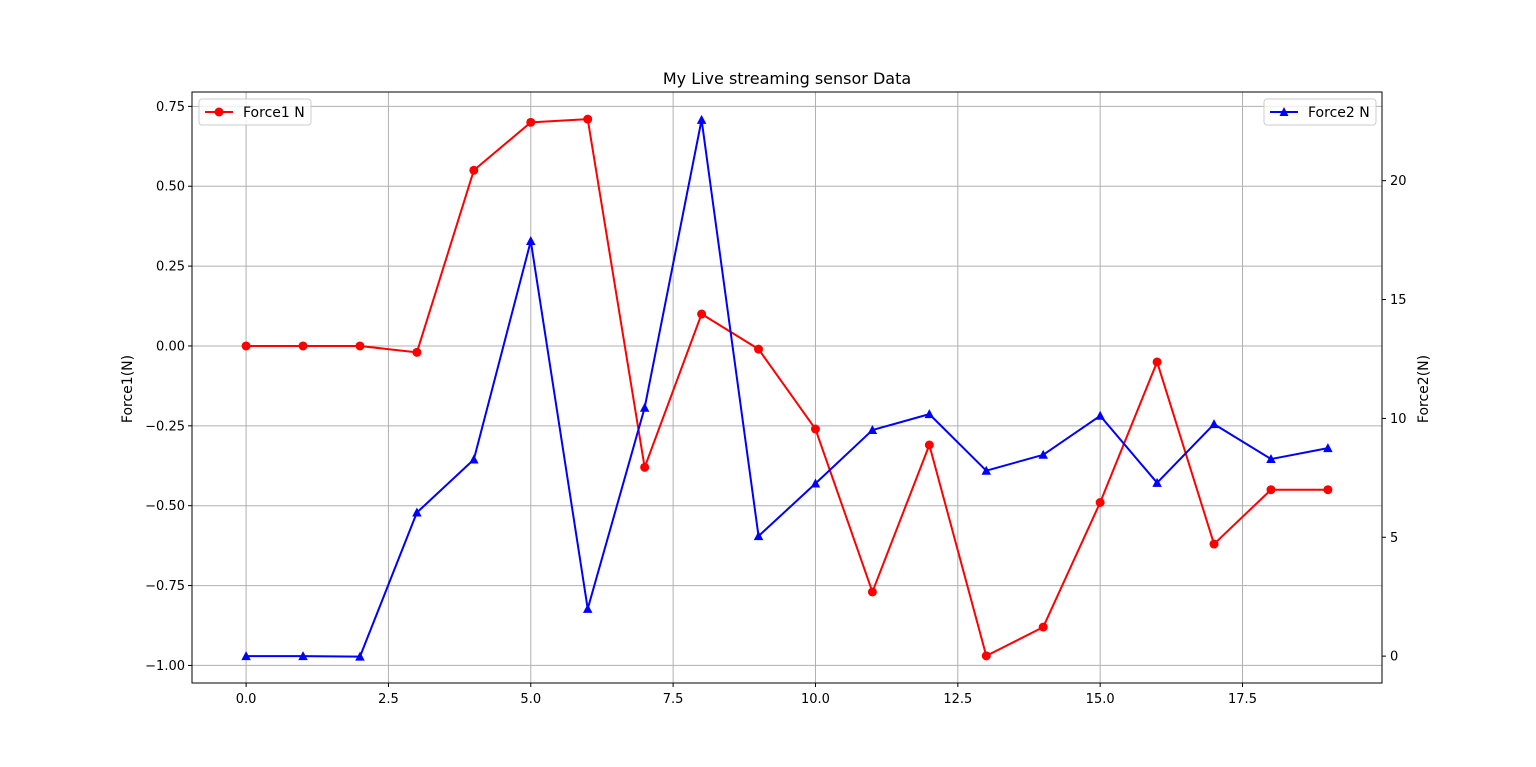 The image size is (1536, 767). I want to click on legend-force2-marker, so click(1284, 111).